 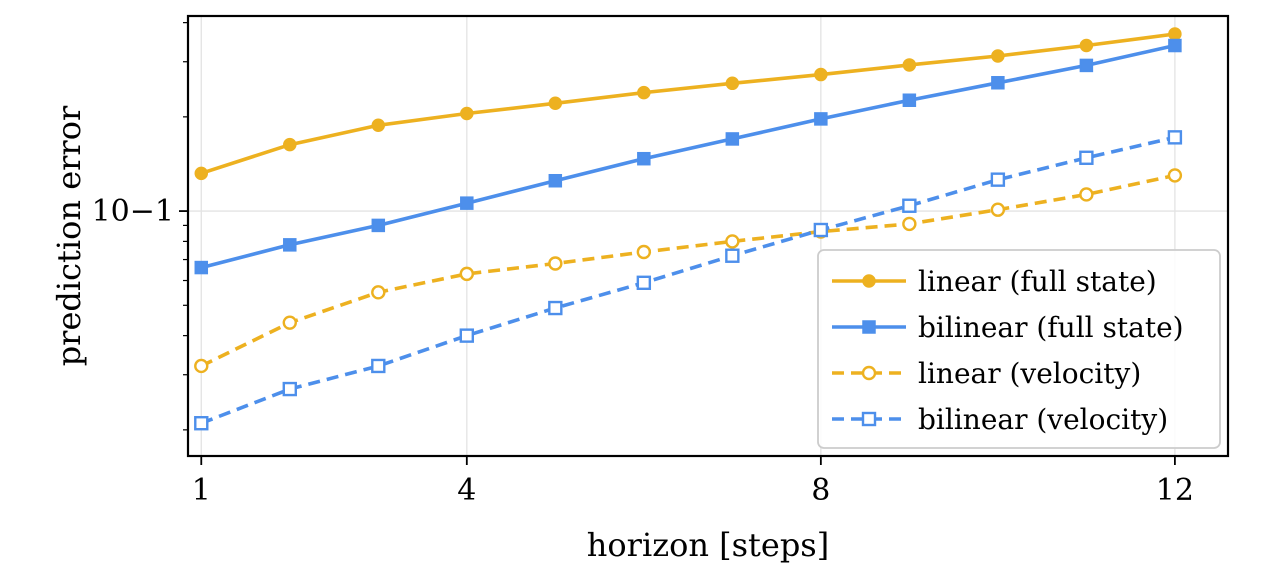 I want to click on legend-label: linear (full state), so click(x=1037, y=281).